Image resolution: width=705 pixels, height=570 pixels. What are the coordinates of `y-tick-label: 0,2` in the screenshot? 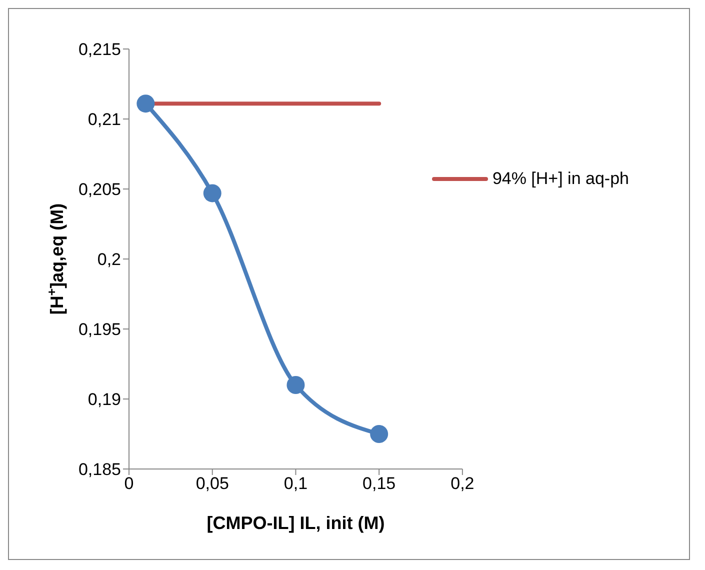 It's located at (109, 260).